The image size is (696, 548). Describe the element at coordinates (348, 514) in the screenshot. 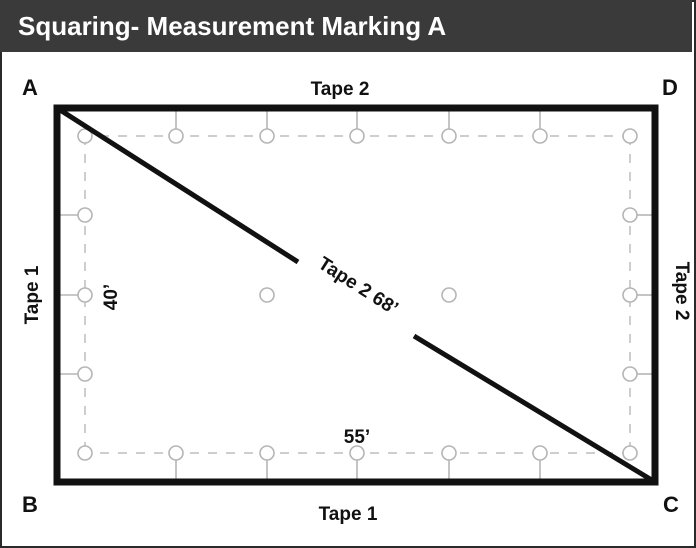

I see `edge-label-bottom: Tape 1` at that location.